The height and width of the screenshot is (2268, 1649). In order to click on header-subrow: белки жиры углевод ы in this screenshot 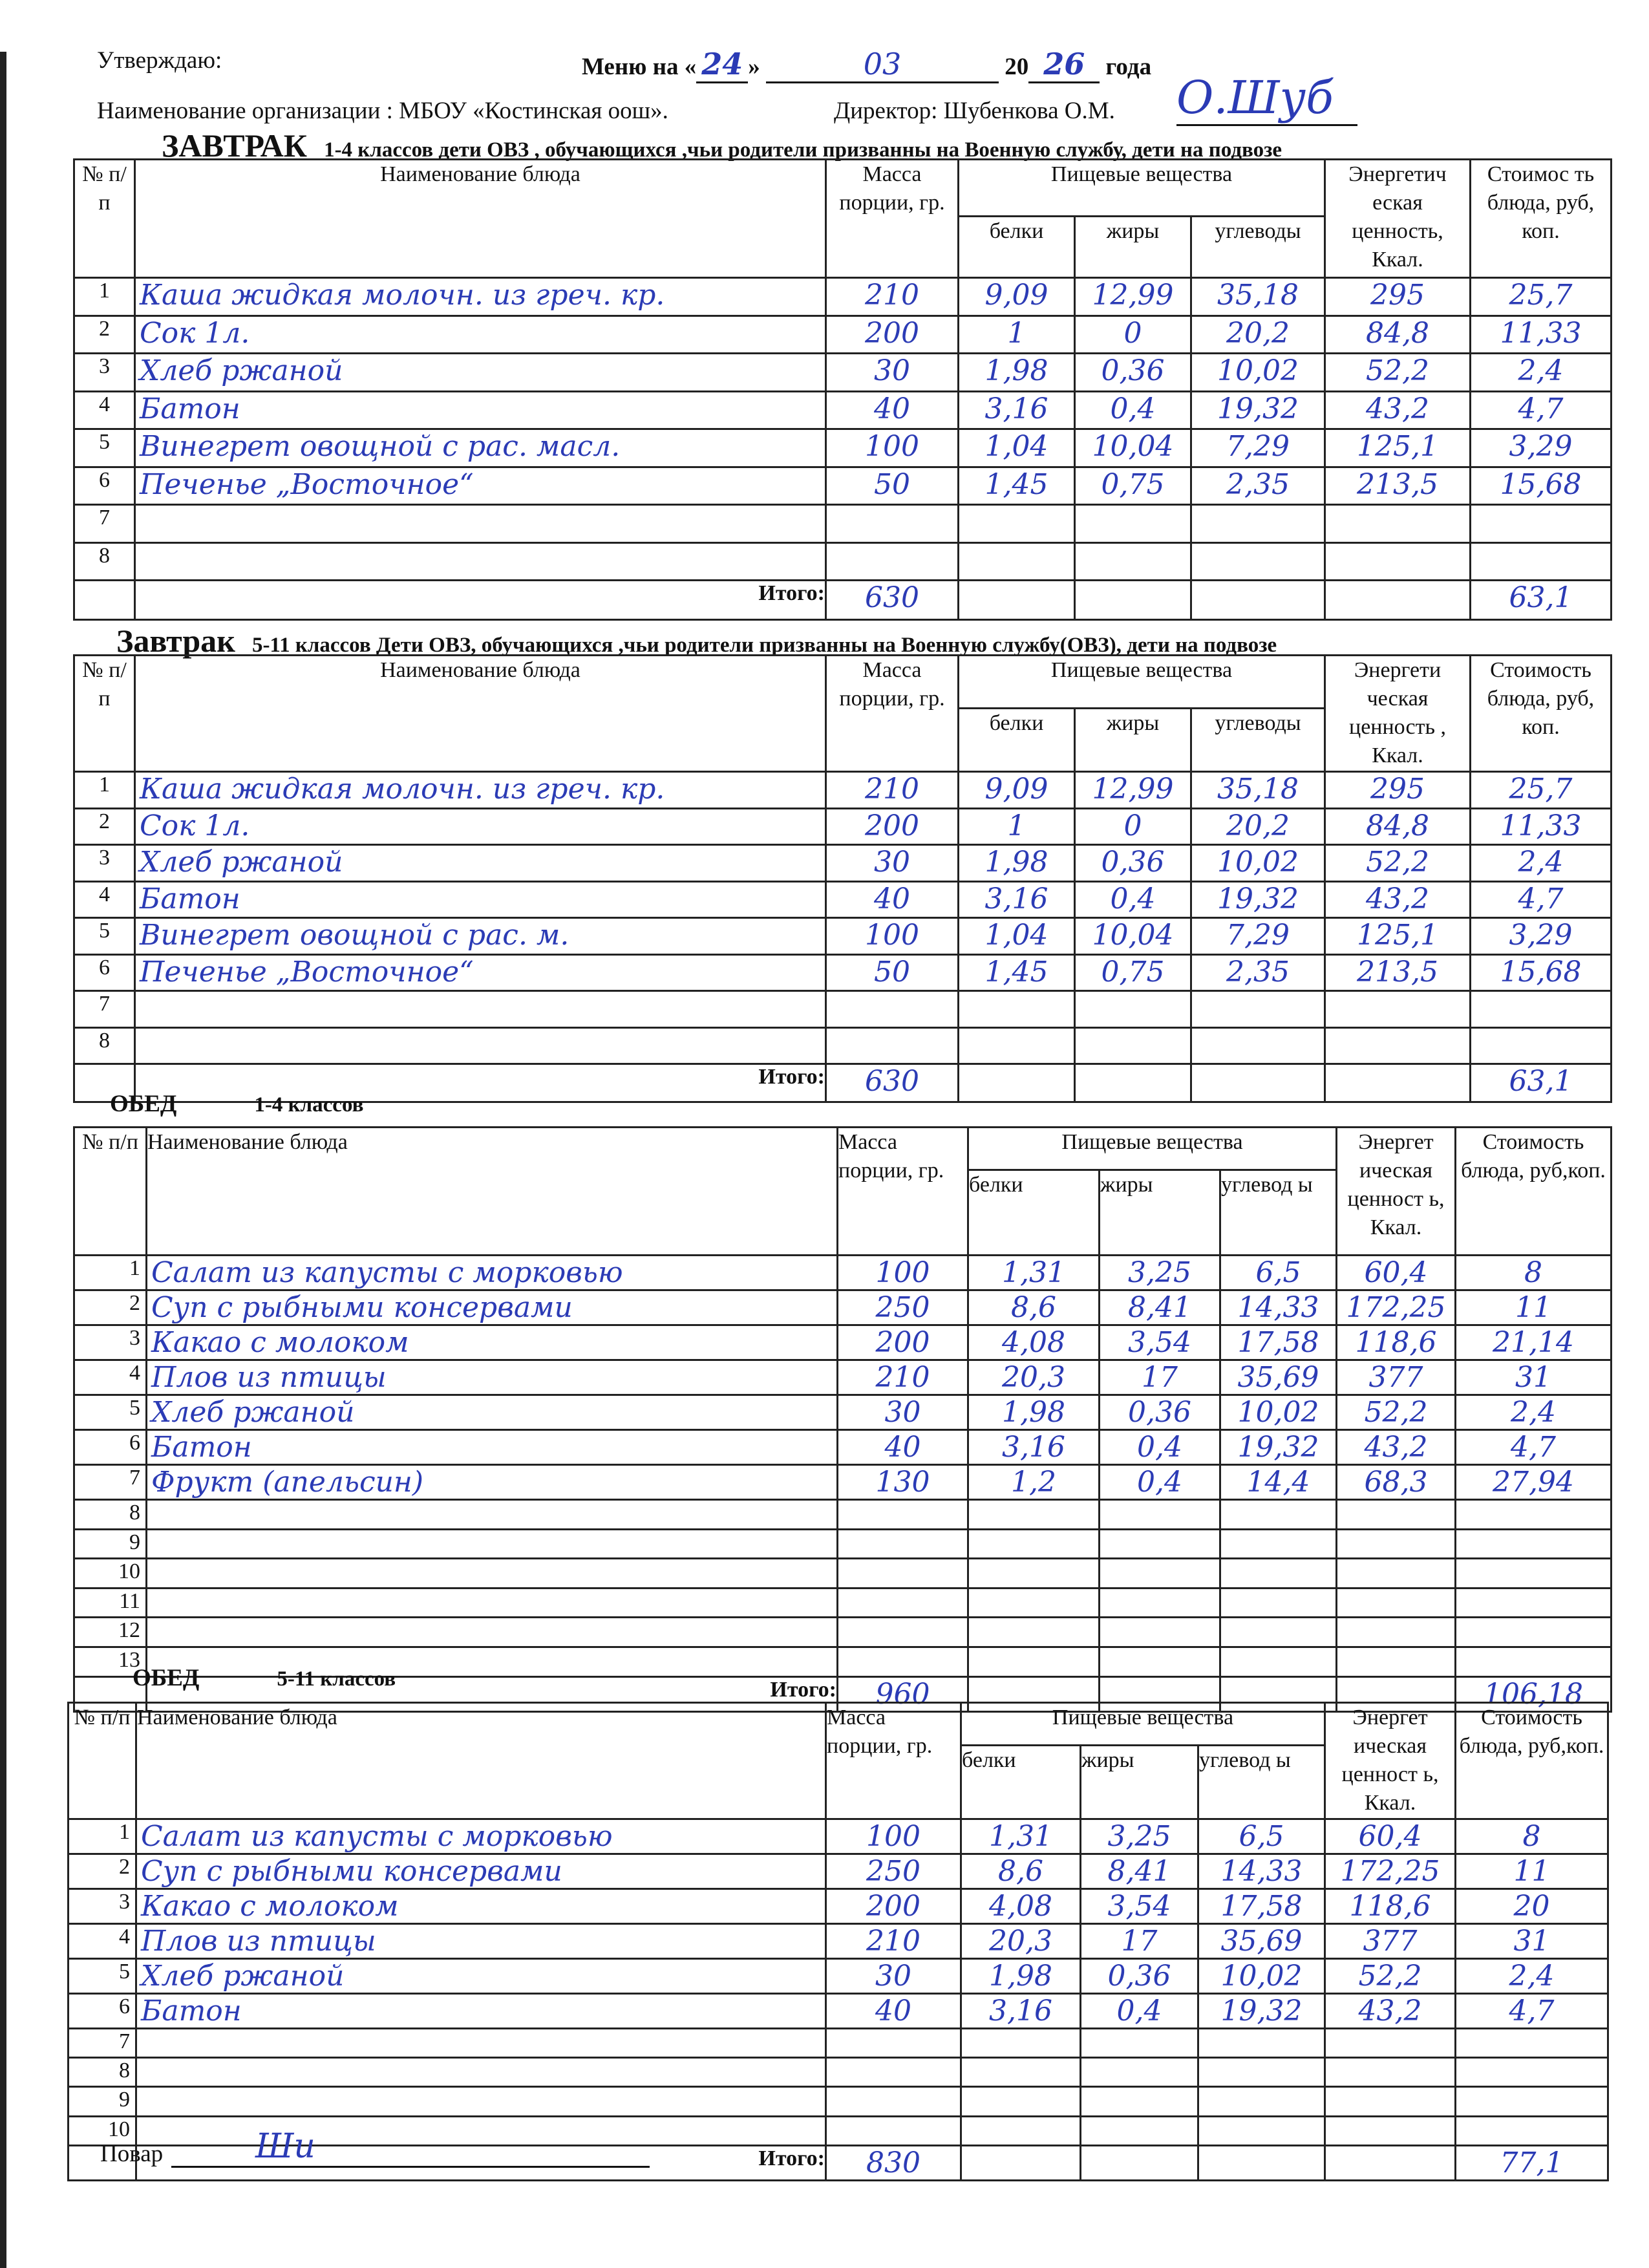, I will do `click(843, 1212)`.